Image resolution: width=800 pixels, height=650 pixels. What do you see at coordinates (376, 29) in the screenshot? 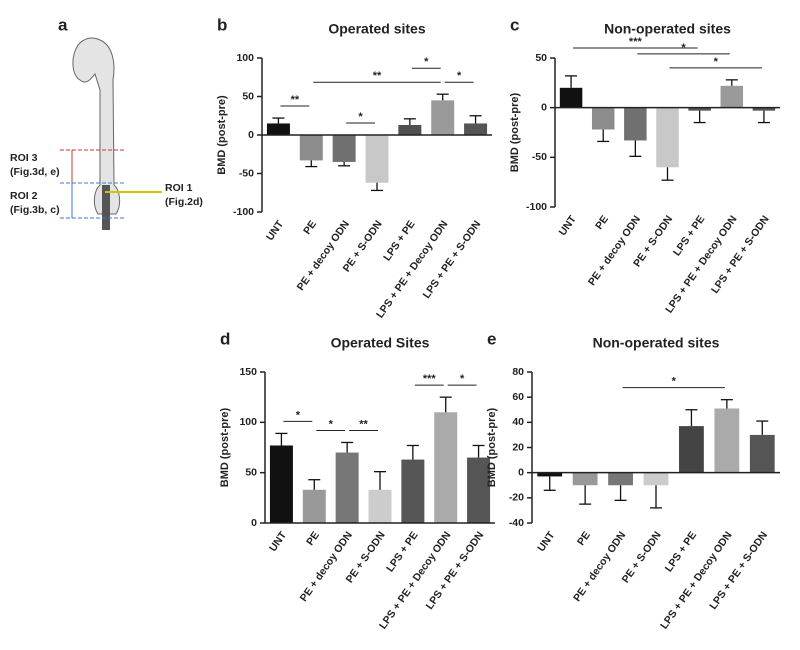
I see `chart-title: Operated sites` at bounding box center [376, 29].